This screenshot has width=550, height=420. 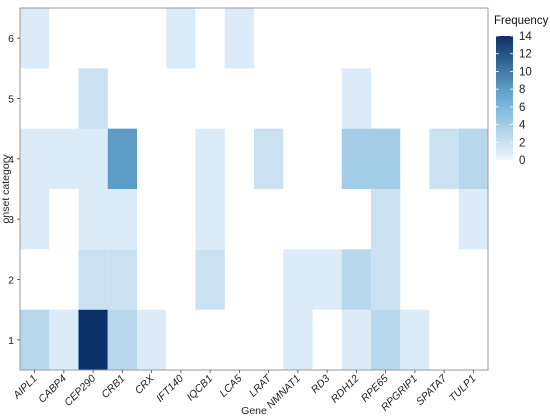 I want to click on x-axis-title: Gene, so click(x=254, y=411).